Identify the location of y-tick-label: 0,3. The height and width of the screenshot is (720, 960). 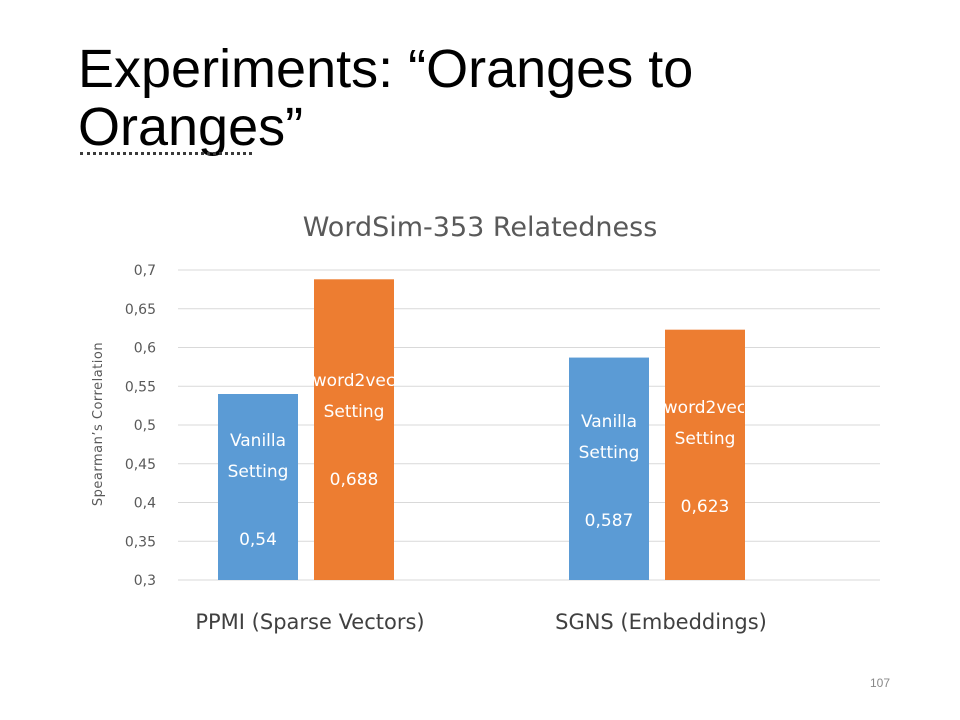
(145, 581).